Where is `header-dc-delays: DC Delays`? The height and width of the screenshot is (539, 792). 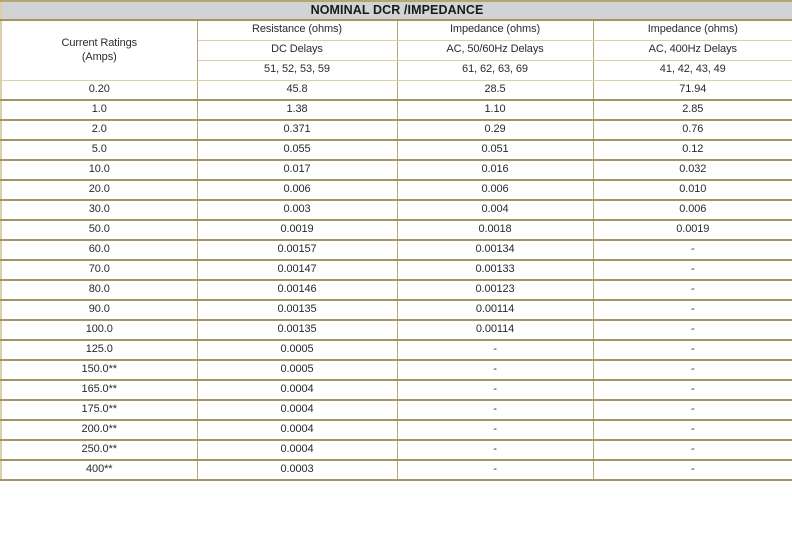
header-dc-delays: DC Delays is located at coordinates (297, 50).